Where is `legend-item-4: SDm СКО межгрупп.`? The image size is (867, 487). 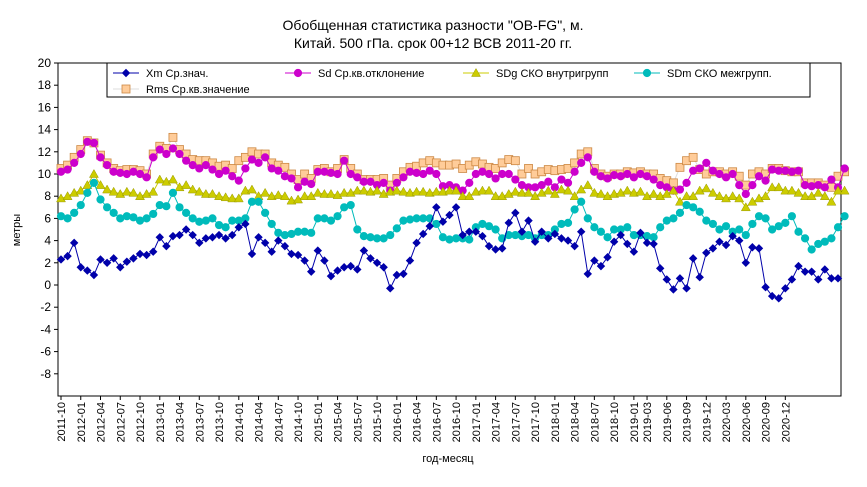
legend-item-4: SDm СКО межгрупп. is located at coordinates (703, 74).